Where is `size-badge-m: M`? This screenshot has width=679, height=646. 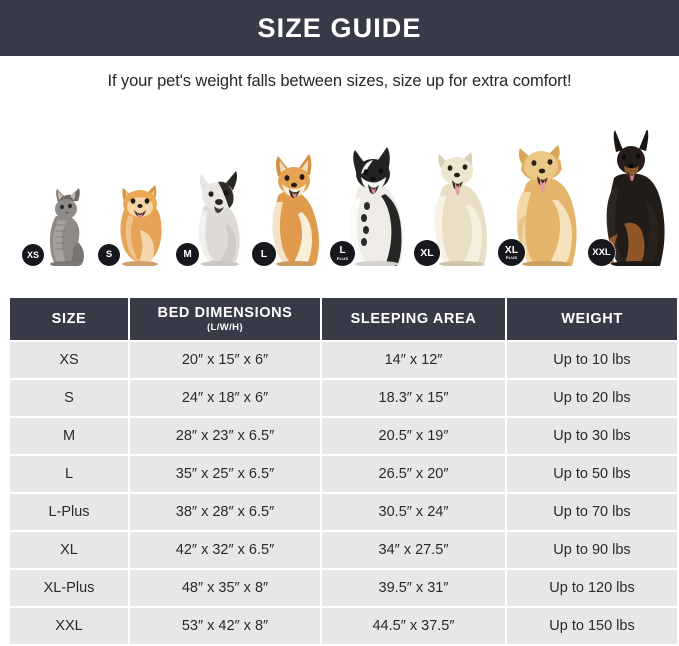 size-badge-m: M is located at coordinates (187, 254).